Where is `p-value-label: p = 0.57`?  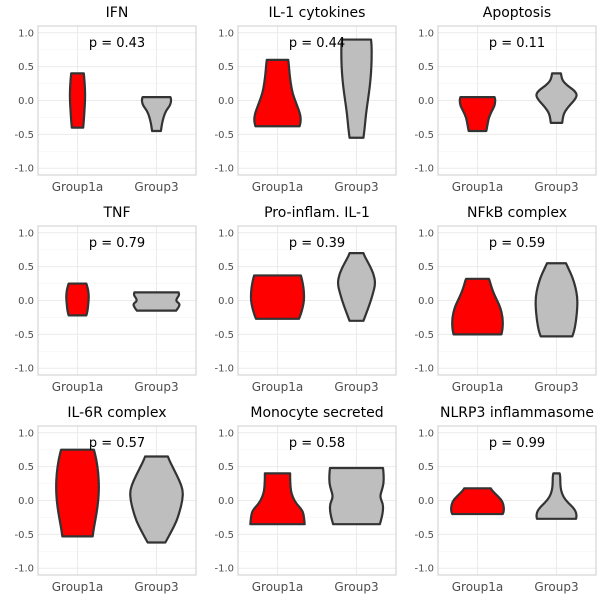 p-value-label: p = 0.57 is located at coordinates (117, 443).